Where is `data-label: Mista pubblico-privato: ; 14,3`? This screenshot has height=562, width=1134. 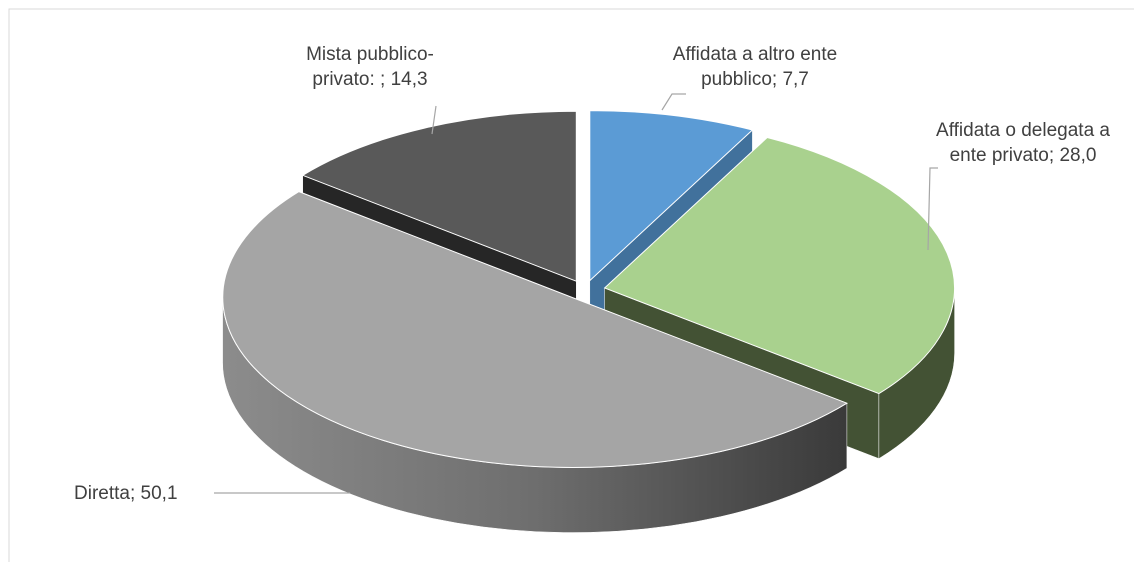
data-label: Mista pubblico-privato: ; 14,3 is located at coordinates (370, 67).